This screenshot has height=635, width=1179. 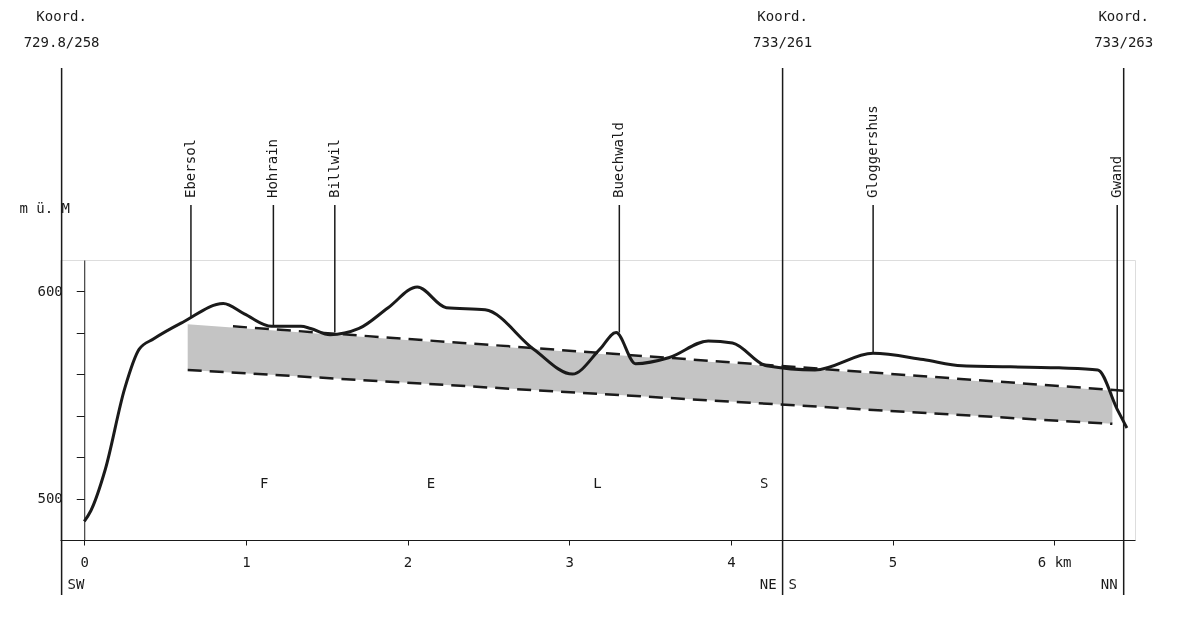 I want to click on text: S, so click(x=793, y=584).